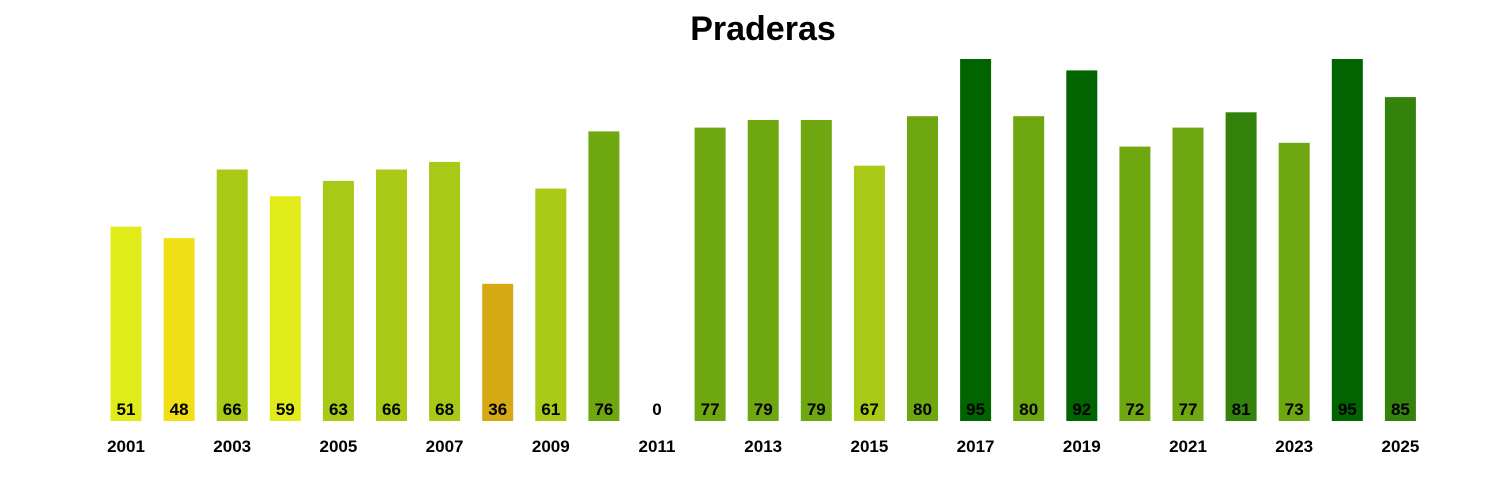 The width and height of the screenshot is (1500, 500). Describe the element at coordinates (763, 270) in the screenshot. I see `bar-2013` at that location.